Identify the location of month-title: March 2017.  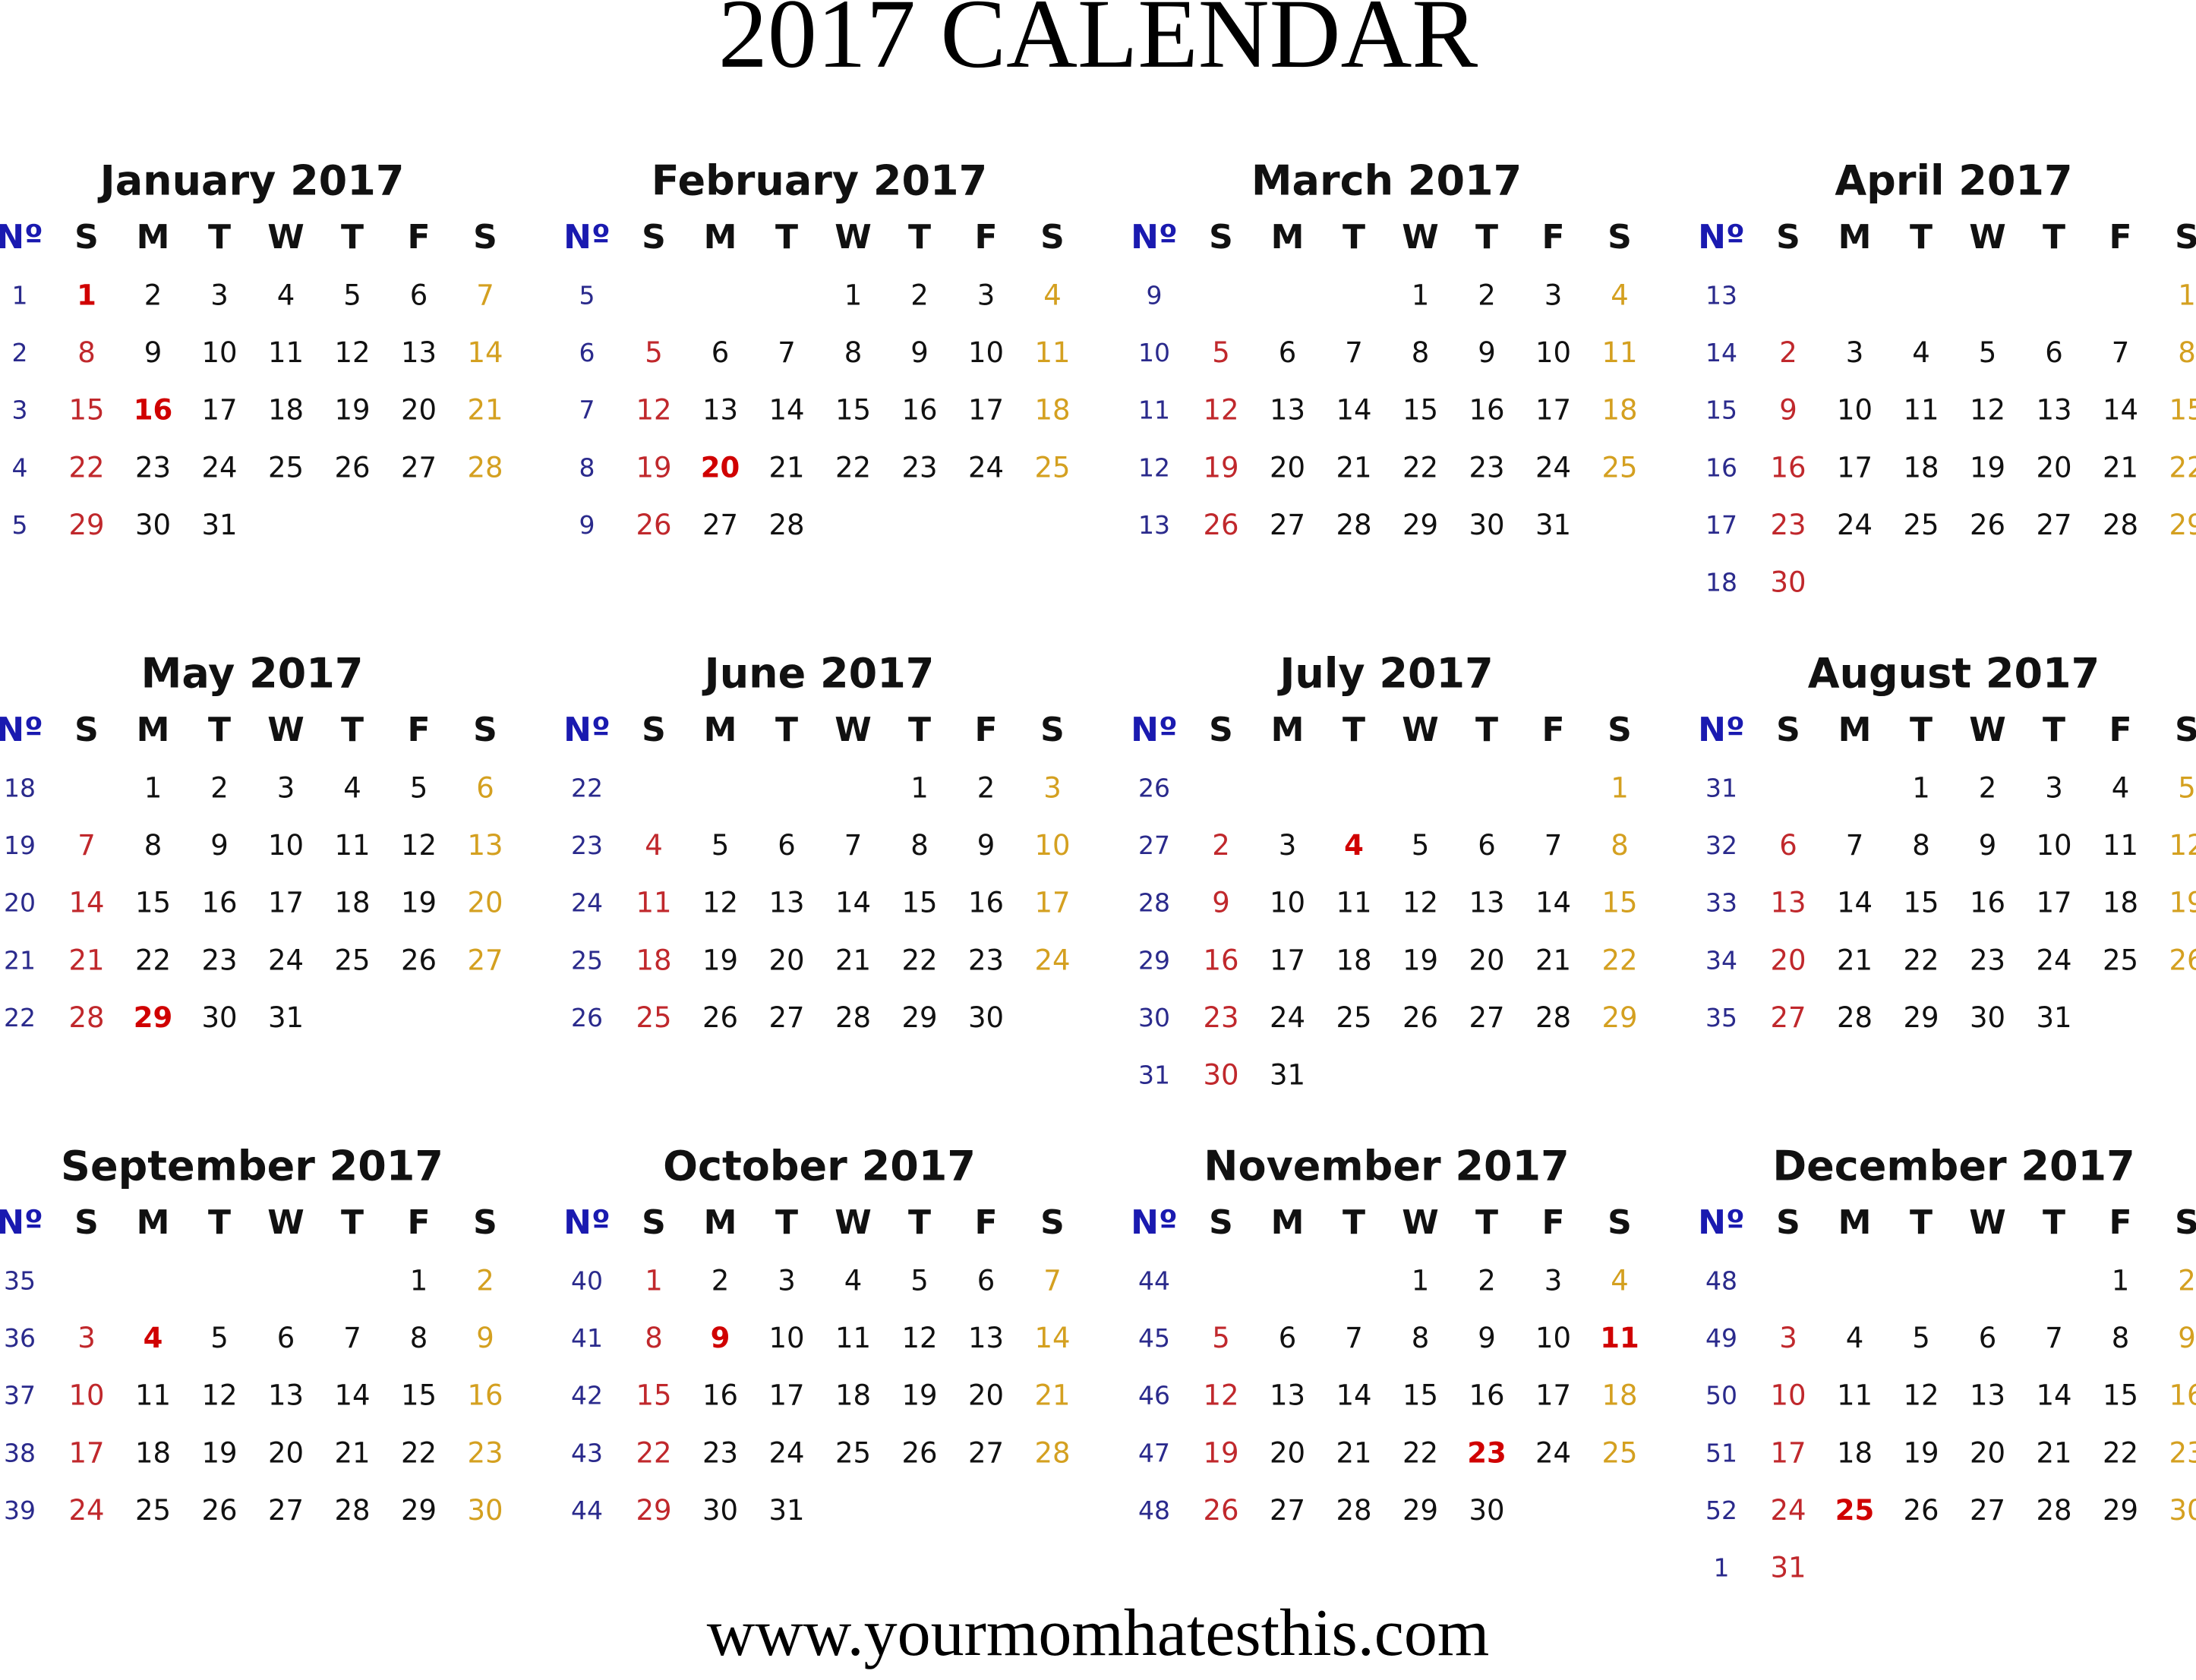
(1386, 181).